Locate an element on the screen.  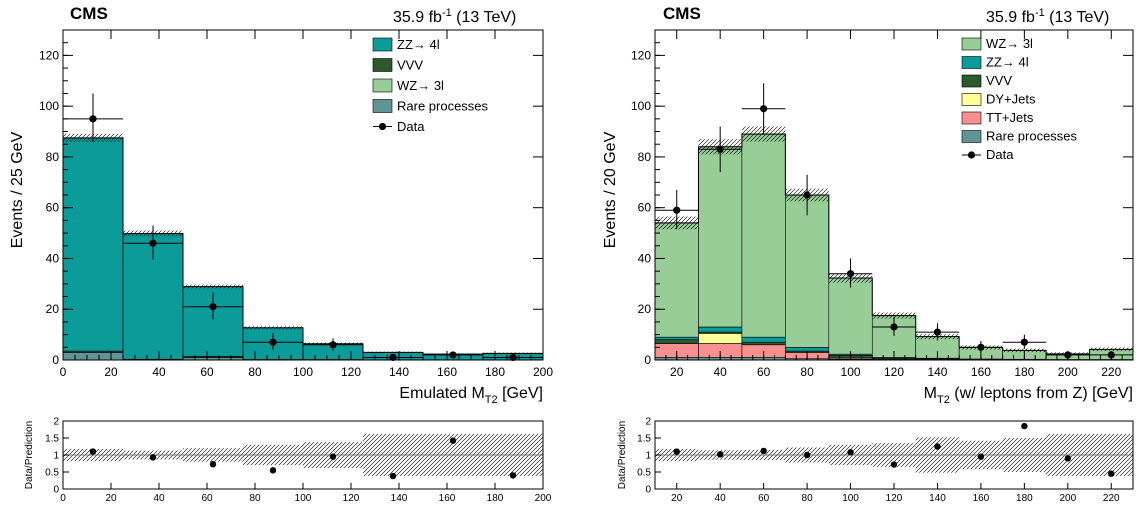
ratio-x-tick-label: 80 is located at coordinates (808, 498).